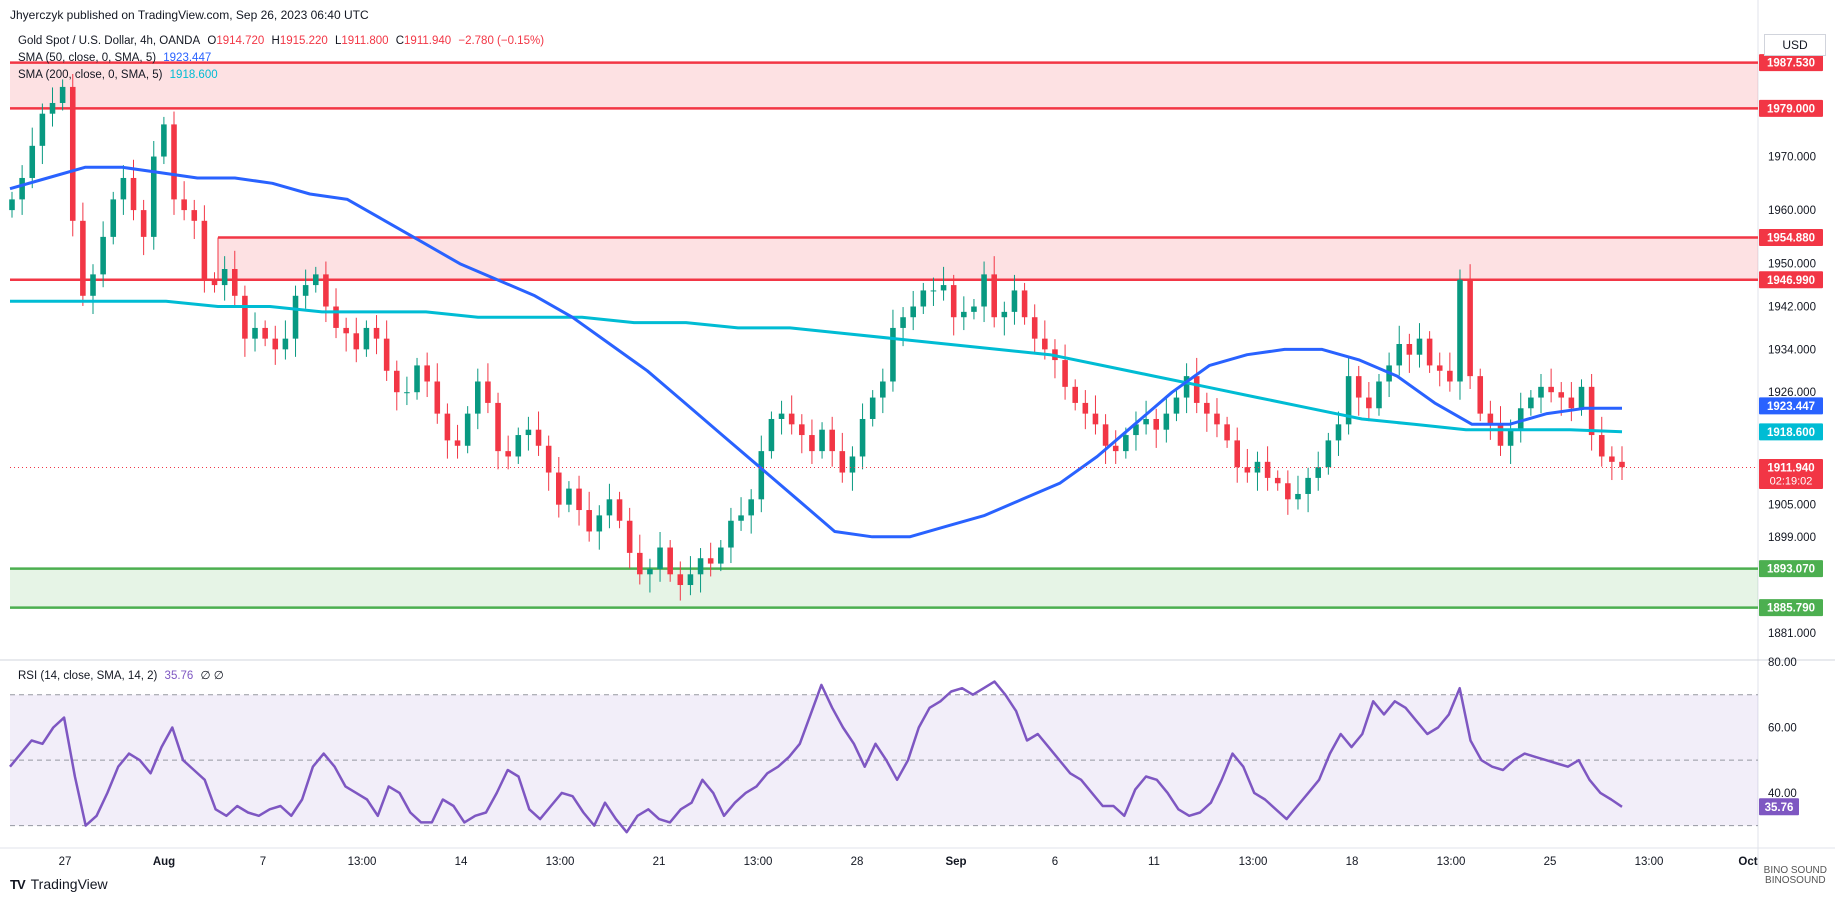 The height and width of the screenshot is (901, 1835). I want to click on ohlc-low: L1911.800, so click(361, 41).